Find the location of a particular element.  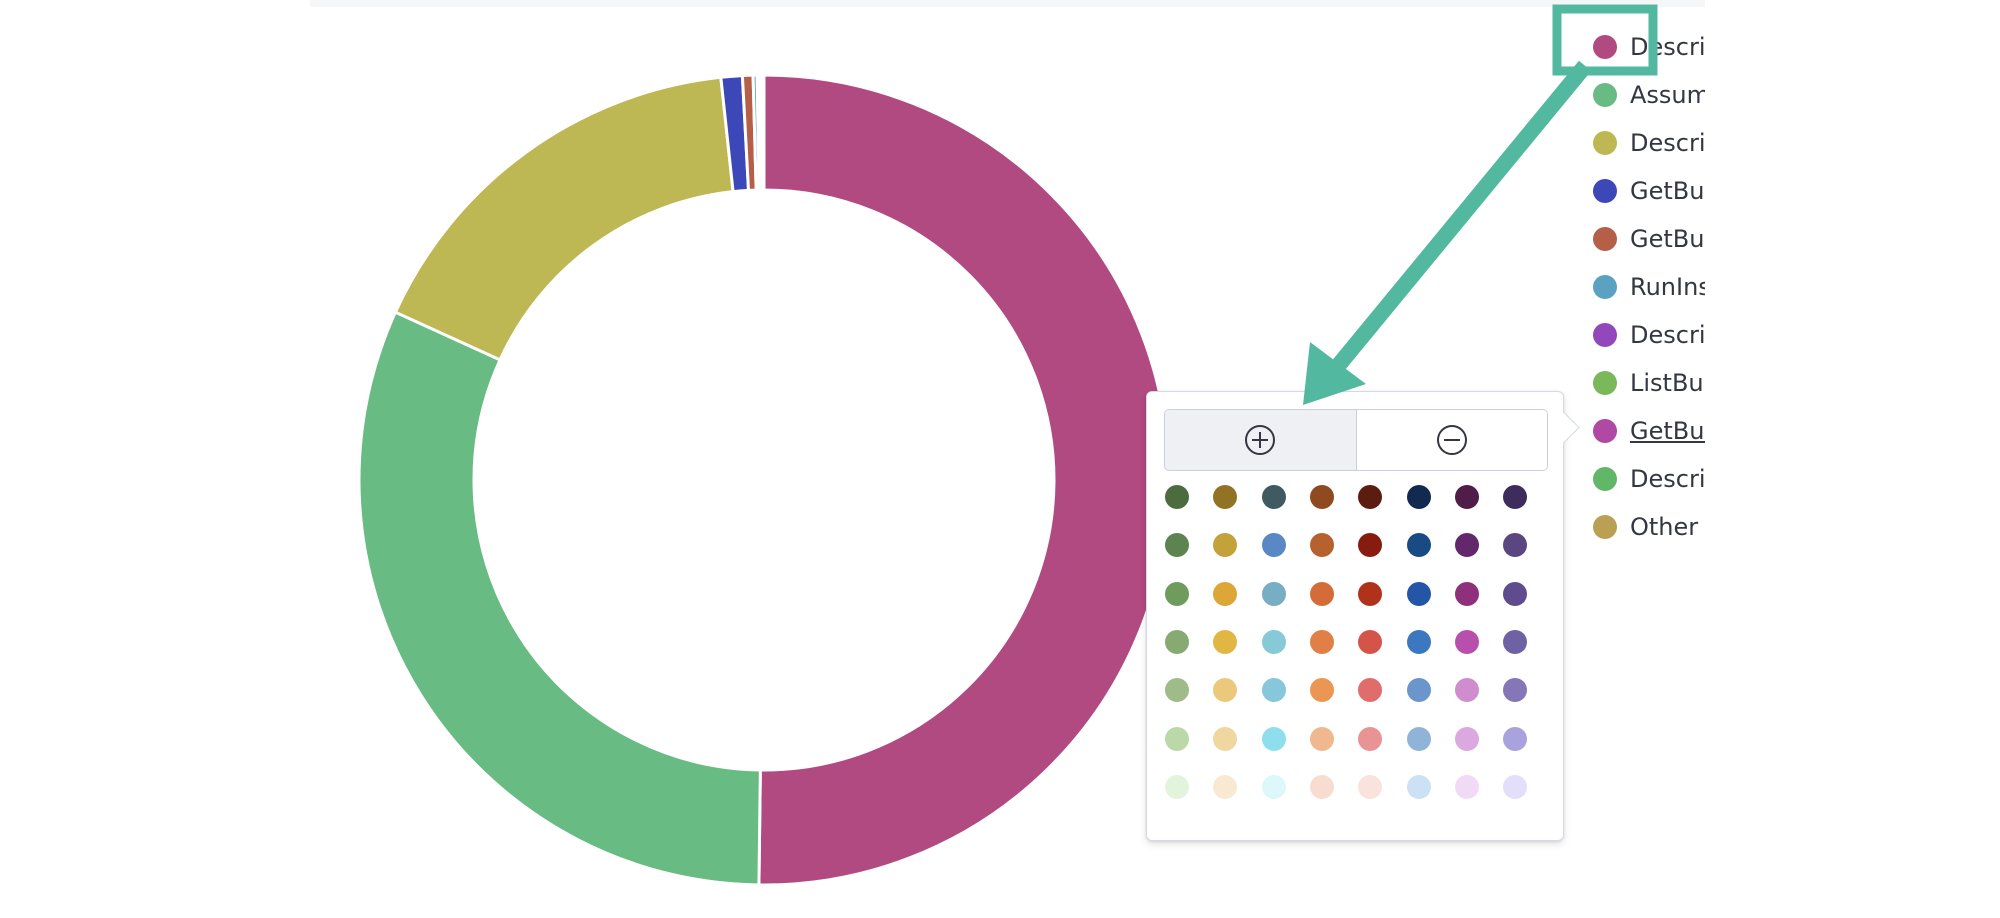

legend-label: Assum is located at coordinates (1667, 95).